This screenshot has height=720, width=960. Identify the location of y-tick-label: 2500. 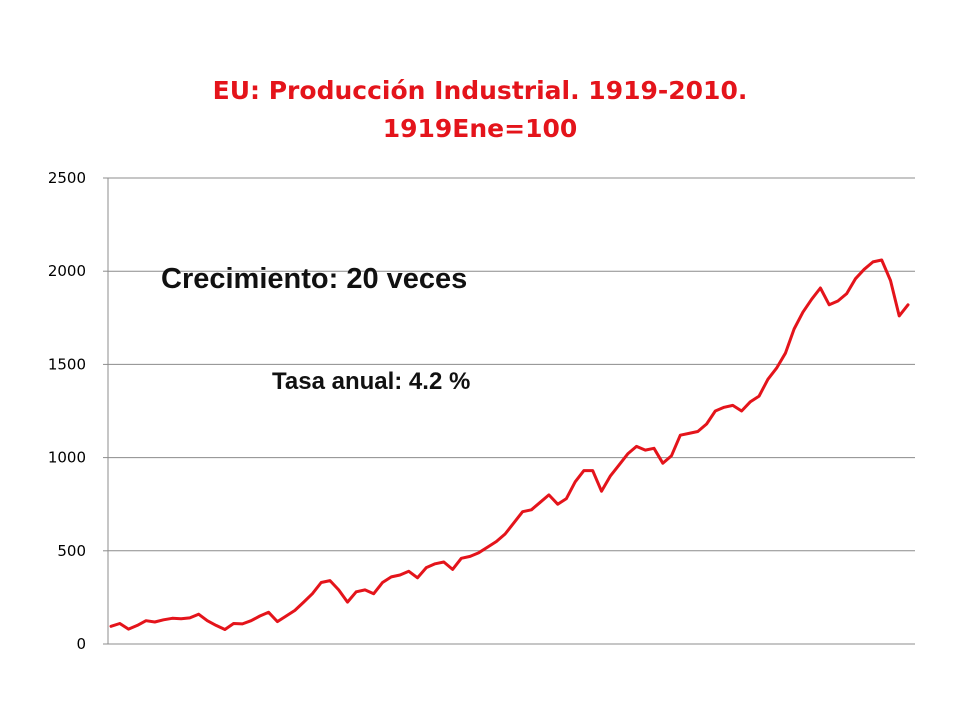
(67, 178).